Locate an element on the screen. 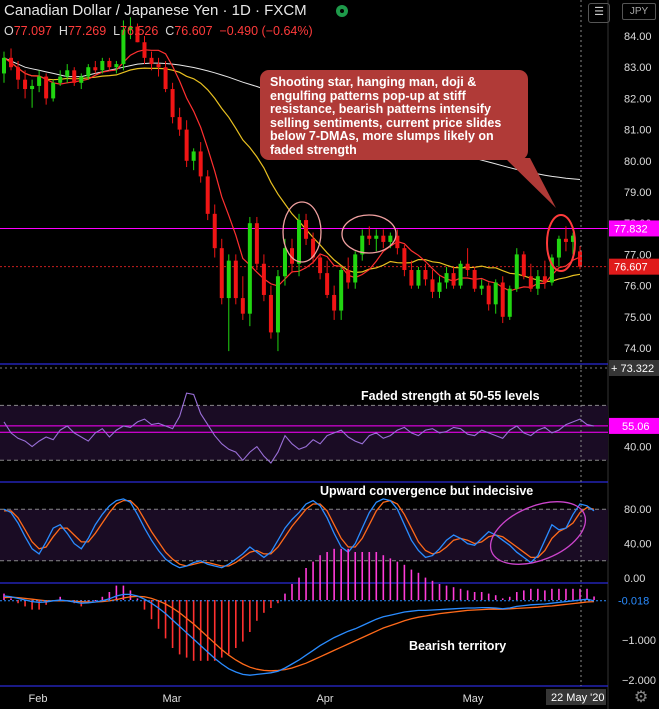 Image resolution: width=659 pixels, height=709 pixels. macd-value-tag is located at coordinates (634, 600).